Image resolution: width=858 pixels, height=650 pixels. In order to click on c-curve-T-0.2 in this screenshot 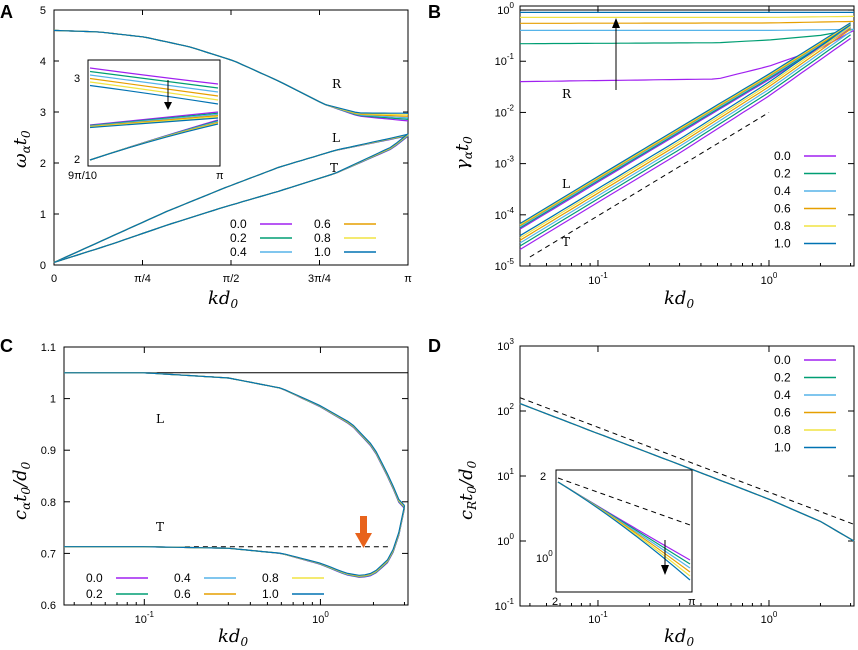, I will do `click(235, 542)`.